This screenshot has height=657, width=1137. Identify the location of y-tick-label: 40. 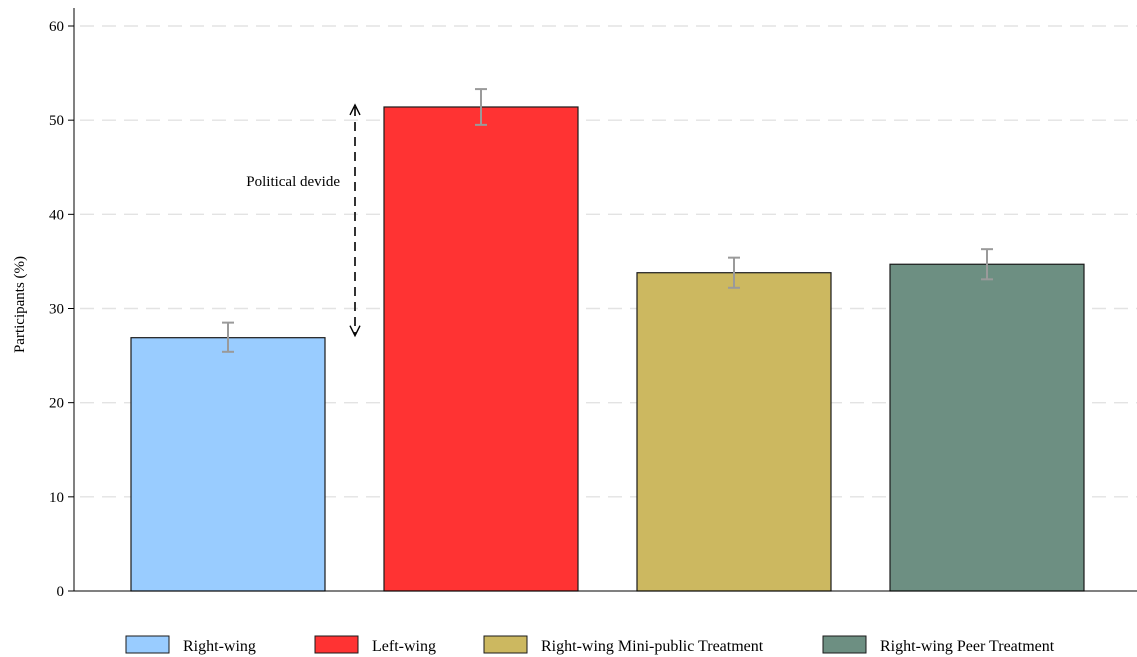
(56, 215).